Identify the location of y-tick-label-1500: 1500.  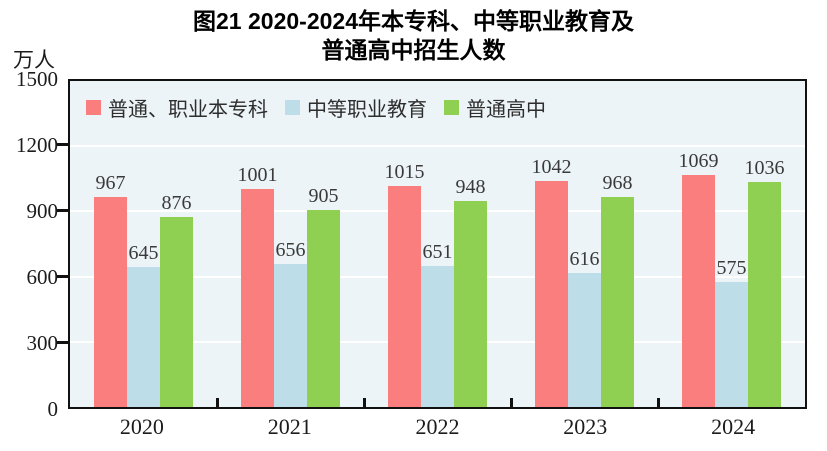
(37, 79).